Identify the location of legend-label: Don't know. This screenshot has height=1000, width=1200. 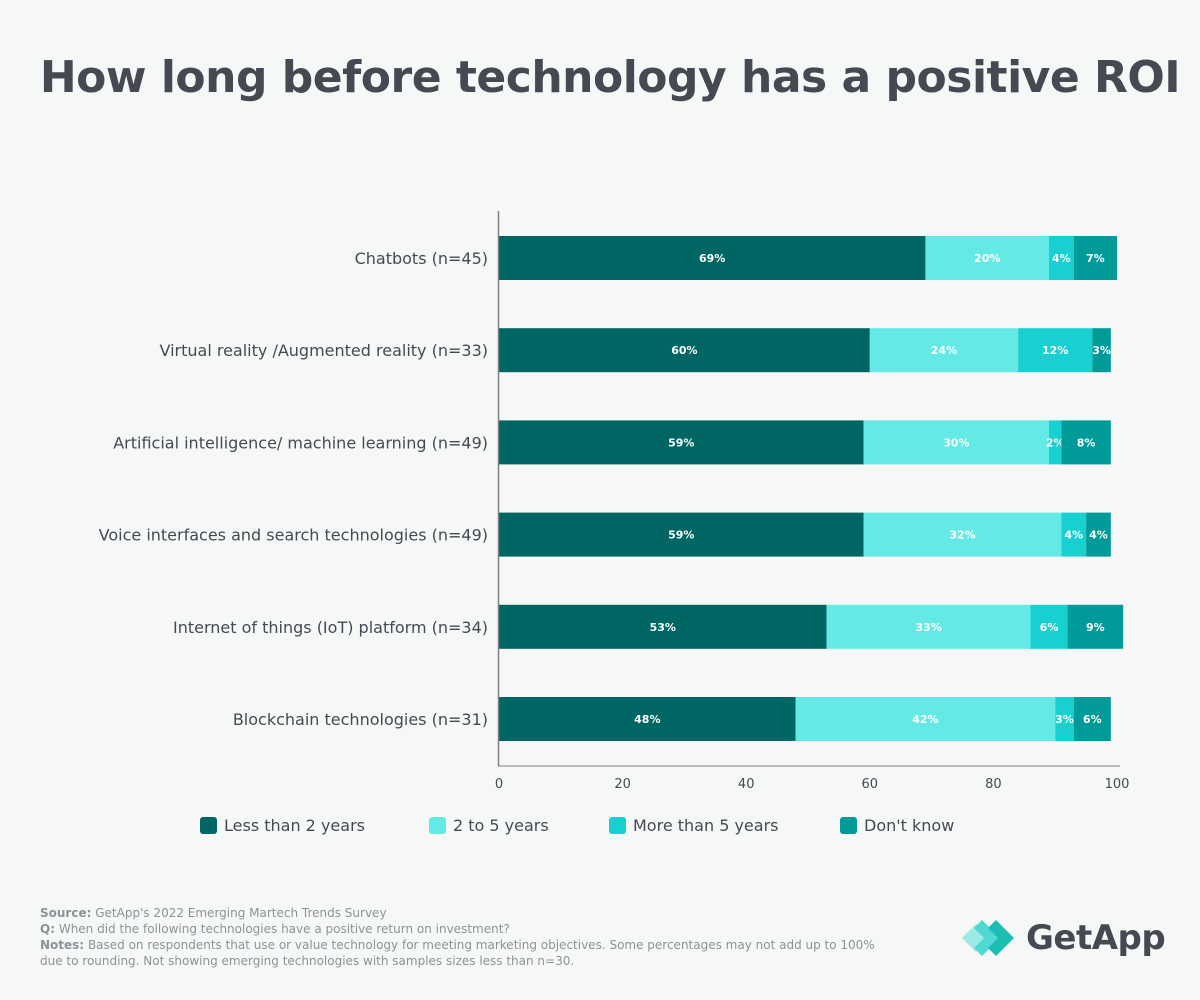
(909, 825).